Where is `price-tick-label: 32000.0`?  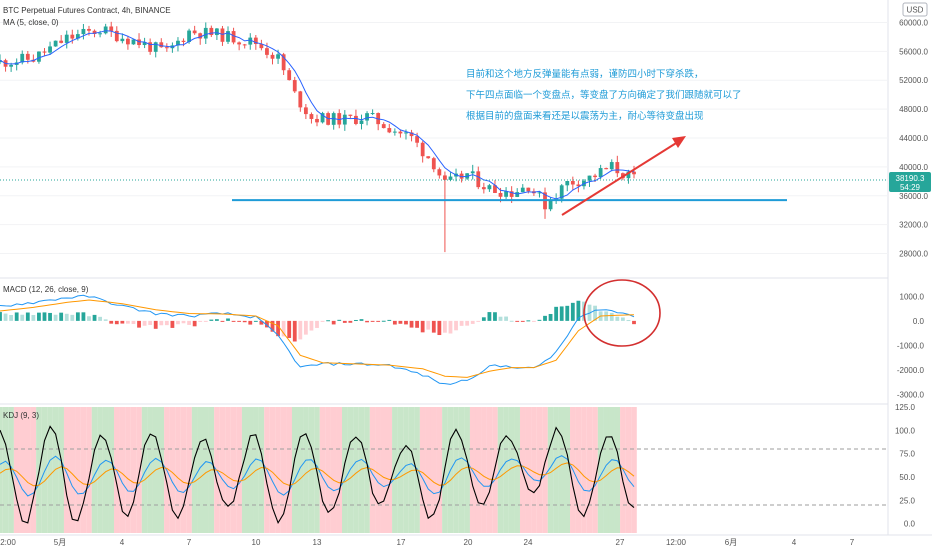
price-tick-label: 32000.0 is located at coordinates (913, 225).